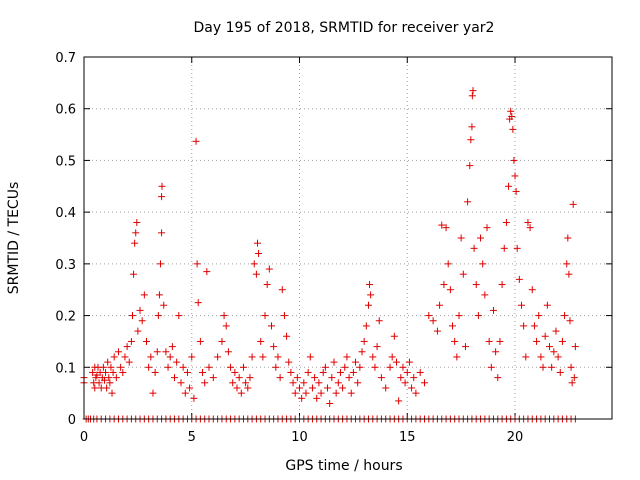  I want to click on y-tick-label: 0.5, so click(65, 161).